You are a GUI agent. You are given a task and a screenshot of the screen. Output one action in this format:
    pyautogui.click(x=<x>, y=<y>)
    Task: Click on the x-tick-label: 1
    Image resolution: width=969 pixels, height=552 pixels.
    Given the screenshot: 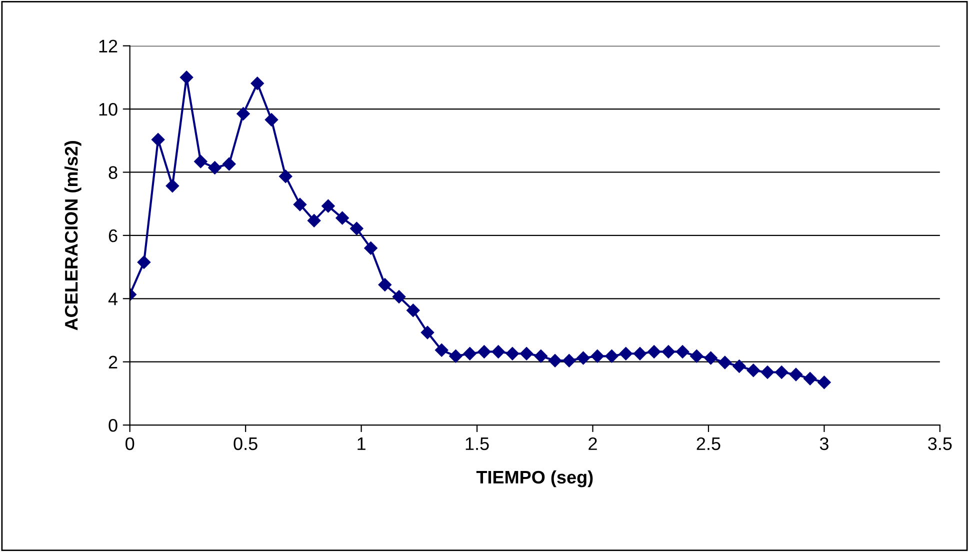 What is the action you would take?
    pyautogui.click(x=362, y=444)
    